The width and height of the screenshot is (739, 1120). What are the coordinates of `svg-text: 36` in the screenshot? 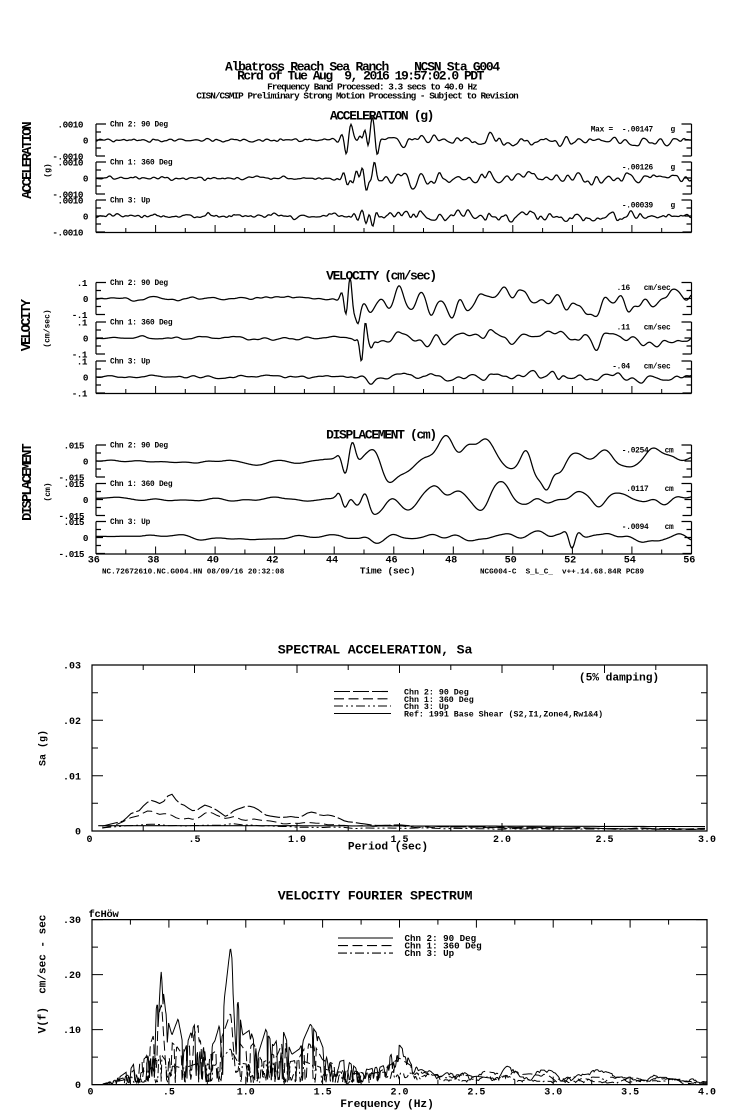 It's located at (94, 561).